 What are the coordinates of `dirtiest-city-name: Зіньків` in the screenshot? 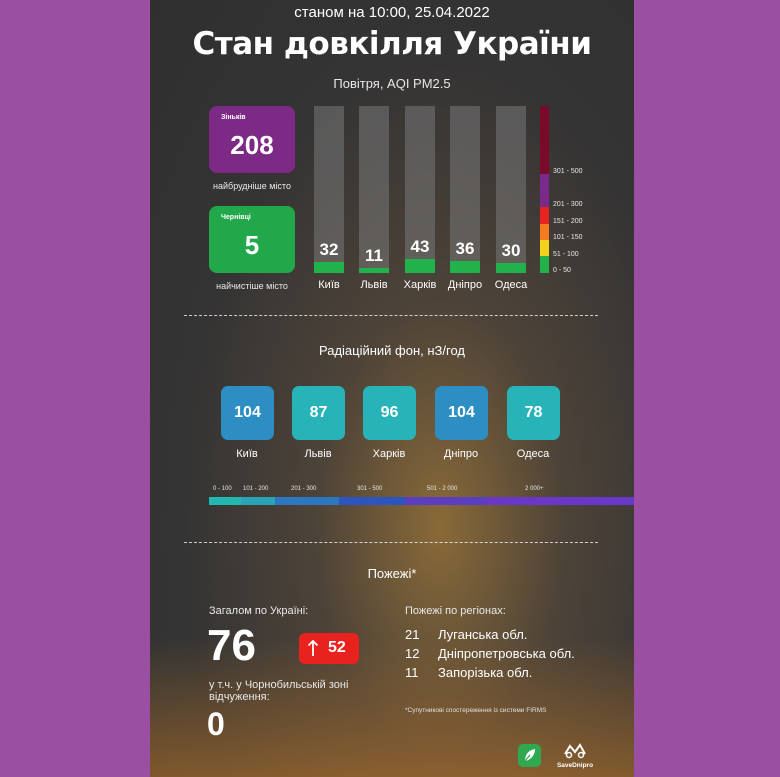 It's located at (233, 117).